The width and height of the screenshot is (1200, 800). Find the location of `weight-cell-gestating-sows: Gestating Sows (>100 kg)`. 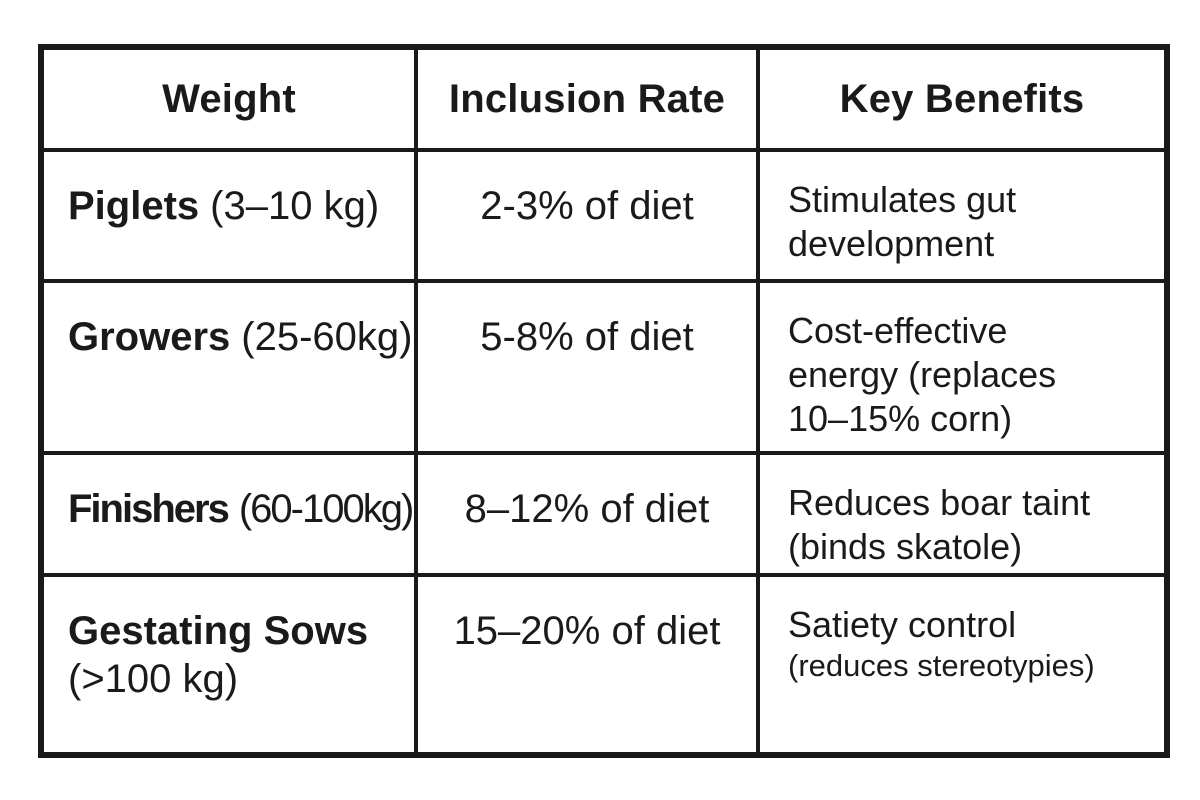

weight-cell-gestating-sows: Gestating Sows (>100 kg) is located at coordinates (228, 665).